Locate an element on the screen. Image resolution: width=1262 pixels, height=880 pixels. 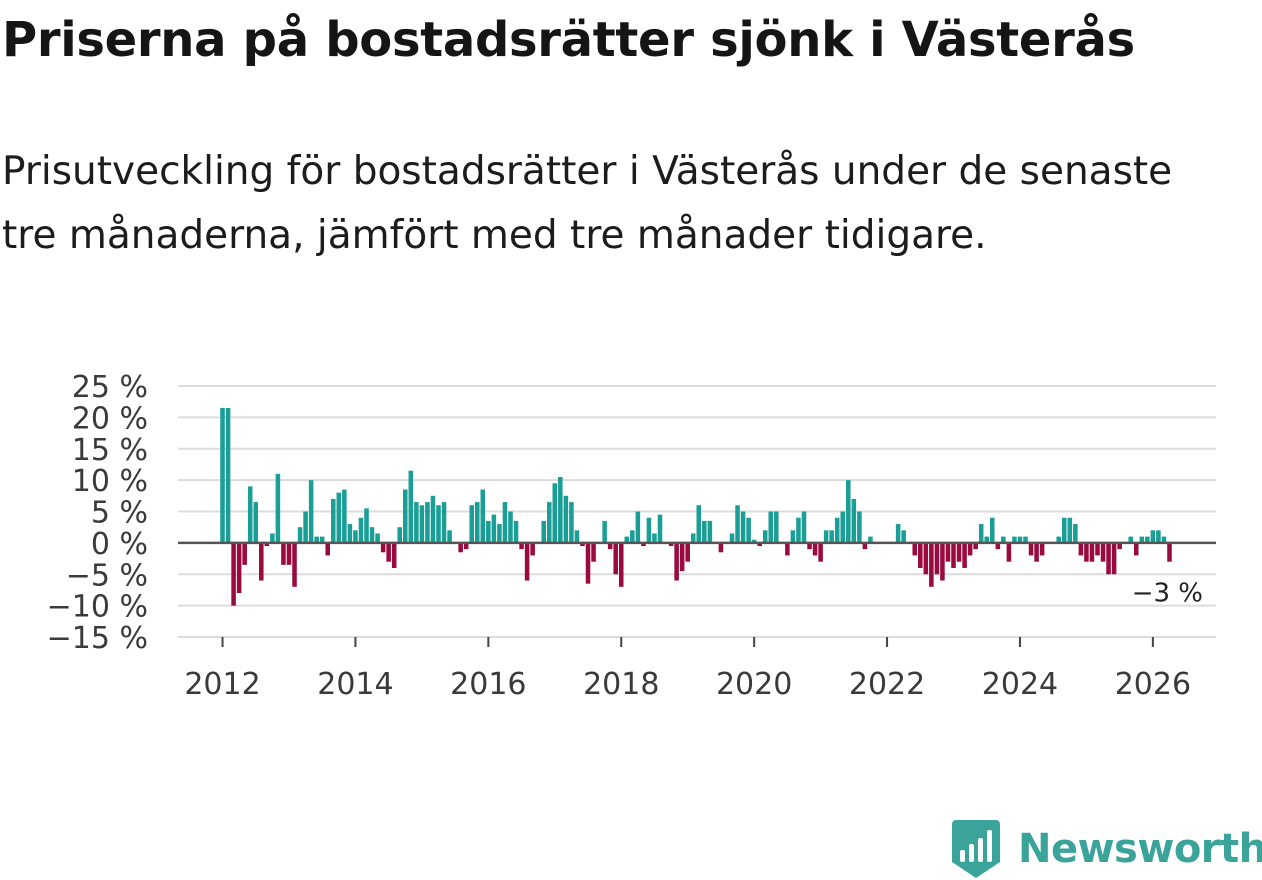
y-tick-label: −5 % is located at coordinates (107, 575).